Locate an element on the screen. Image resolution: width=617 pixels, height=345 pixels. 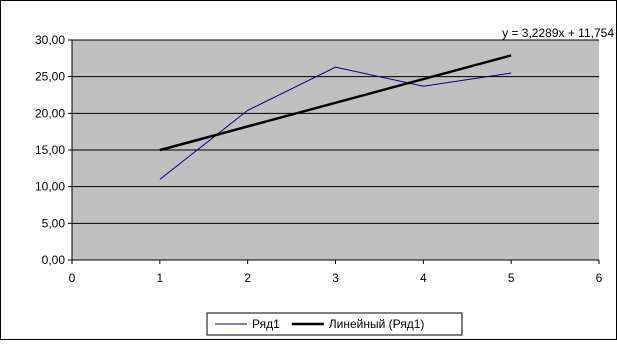
legend-label-1: Ряд1 is located at coordinates (266, 324).